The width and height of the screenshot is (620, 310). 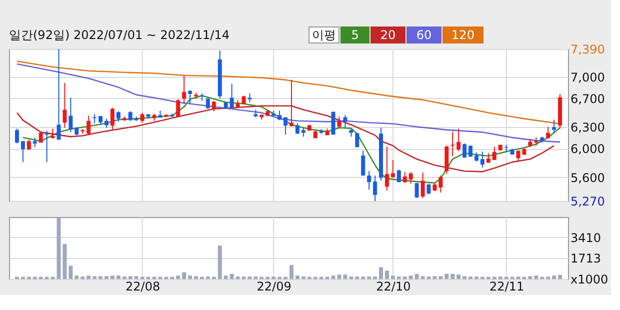 I want to click on y-tick-label: 5,270, so click(x=587, y=201).